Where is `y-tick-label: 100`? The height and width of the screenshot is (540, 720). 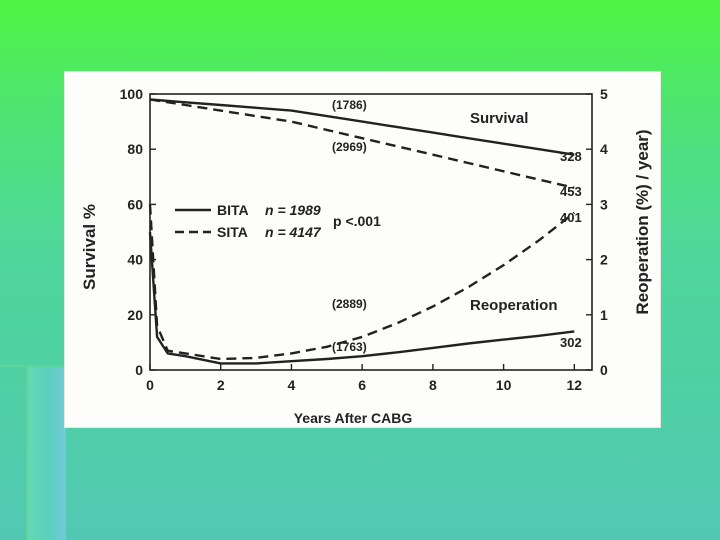 y-tick-label: 100 is located at coordinates (132, 94).